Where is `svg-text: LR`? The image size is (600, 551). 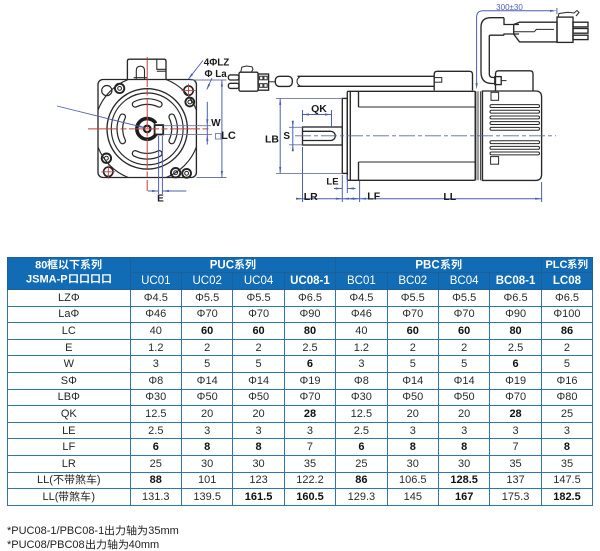 svg-text: LR is located at coordinates (311, 197).